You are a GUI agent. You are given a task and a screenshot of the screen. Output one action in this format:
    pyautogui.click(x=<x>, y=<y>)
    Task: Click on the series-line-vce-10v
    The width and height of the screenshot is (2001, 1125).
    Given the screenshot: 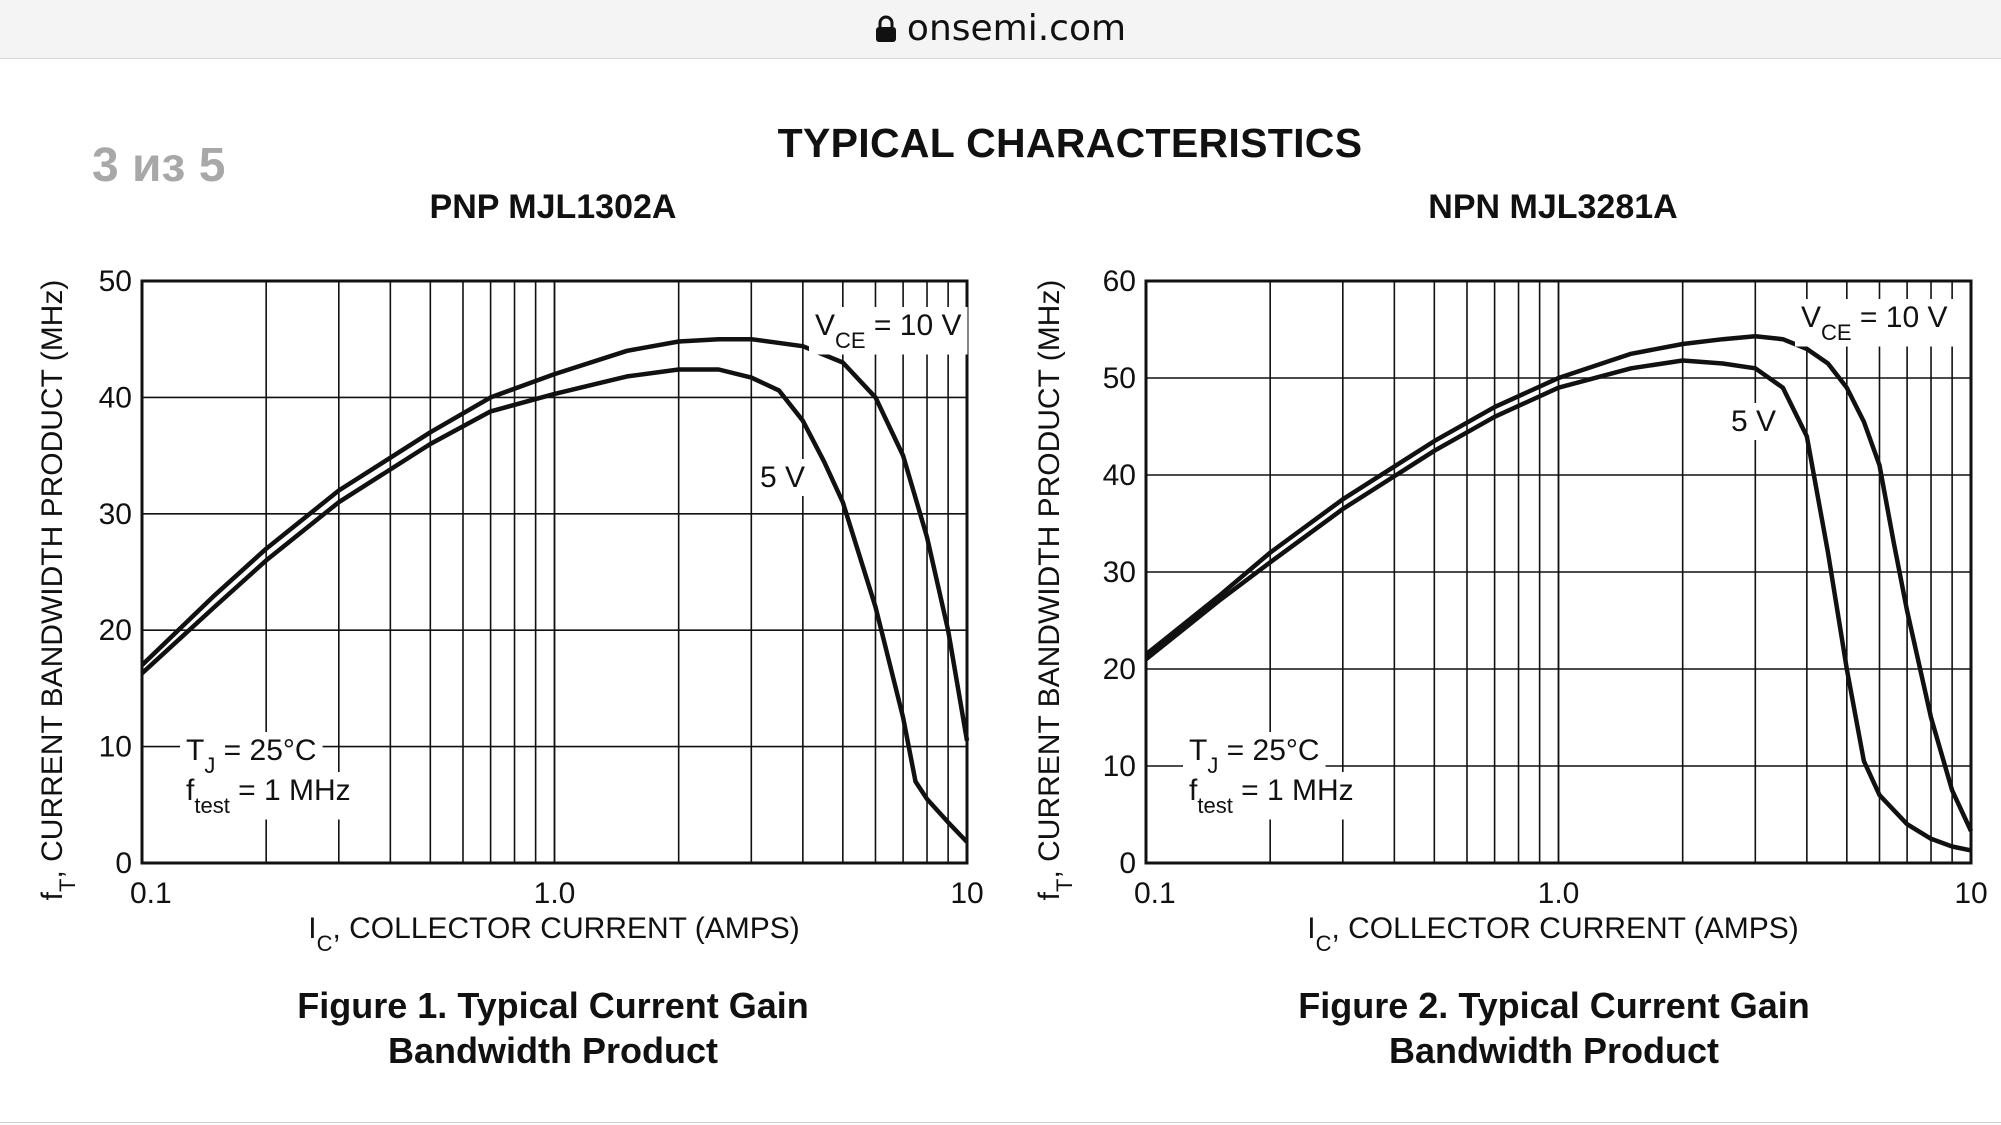 What is the action you would take?
    pyautogui.click(x=555, y=539)
    